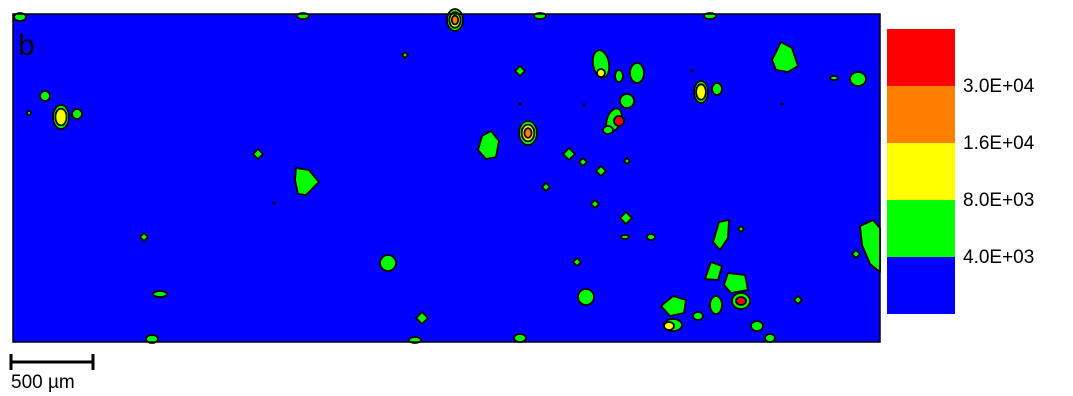 This screenshot has width=1073, height=396. I want to click on colorbar-tick-label: 1.6E+04, so click(999, 143).